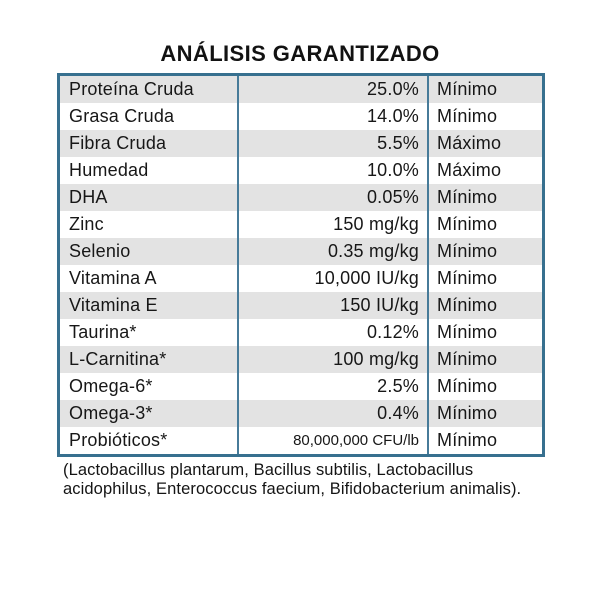 This screenshot has height=600, width=600. Describe the element at coordinates (332, 197) in the screenshot. I see `nutrient-value: 0.05%` at that location.